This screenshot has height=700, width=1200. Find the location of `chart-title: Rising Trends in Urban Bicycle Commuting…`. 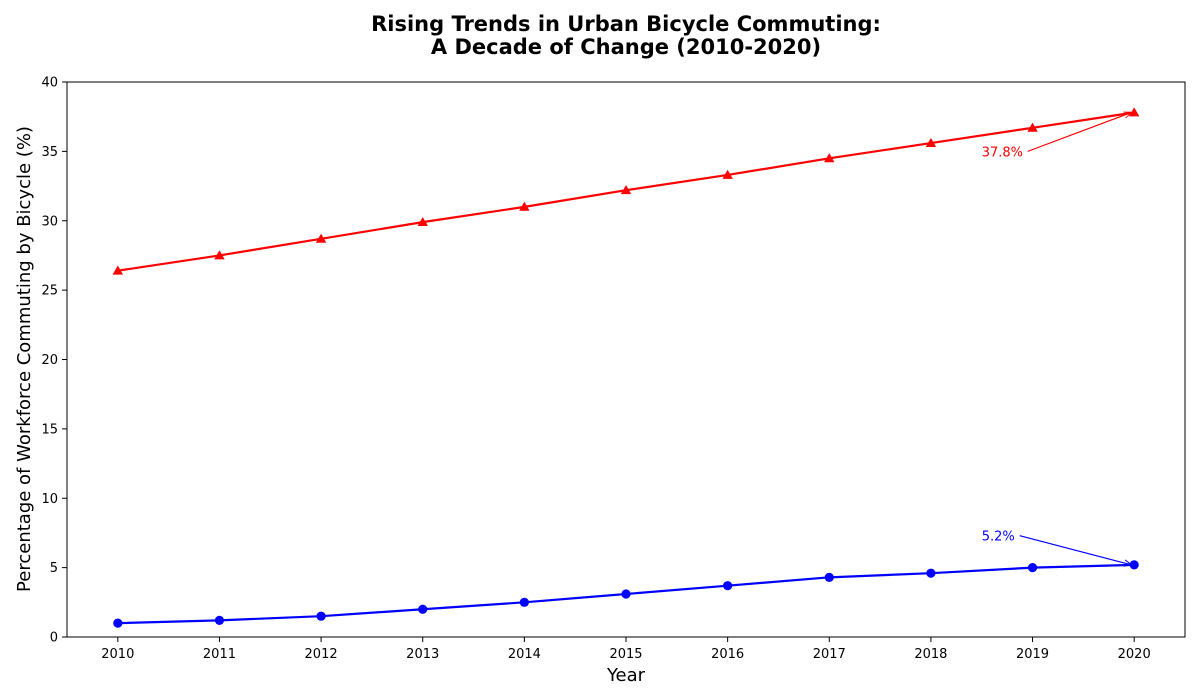

chart-title: Rising Trends in Urban Bicycle Commuting… is located at coordinates (626, 24).